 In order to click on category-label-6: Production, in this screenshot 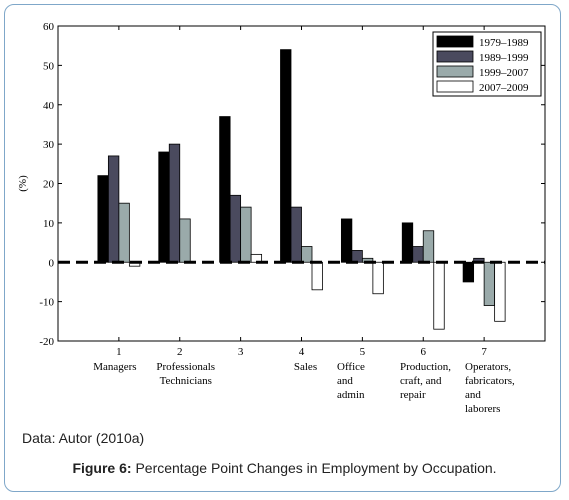, I will do `click(425, 367)`.